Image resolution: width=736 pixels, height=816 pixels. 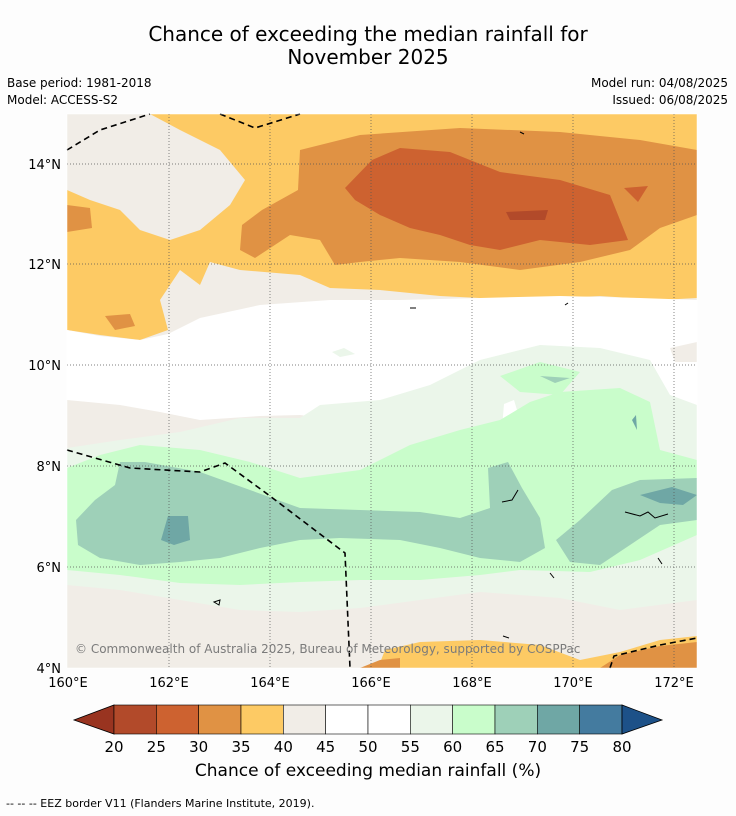 What do you see at coordinates (621, 747) in the screenshot?
I see `colorbar-tick-label: 80` at bounding box center [621, 747].